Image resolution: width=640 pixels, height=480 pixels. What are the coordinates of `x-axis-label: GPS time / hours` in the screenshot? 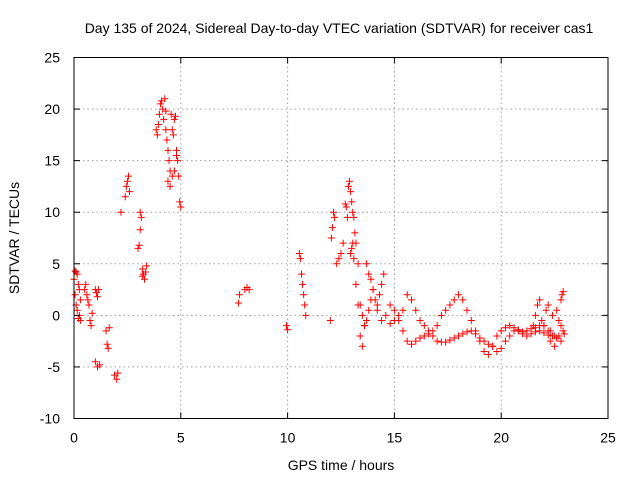 It's located at (341, 465).